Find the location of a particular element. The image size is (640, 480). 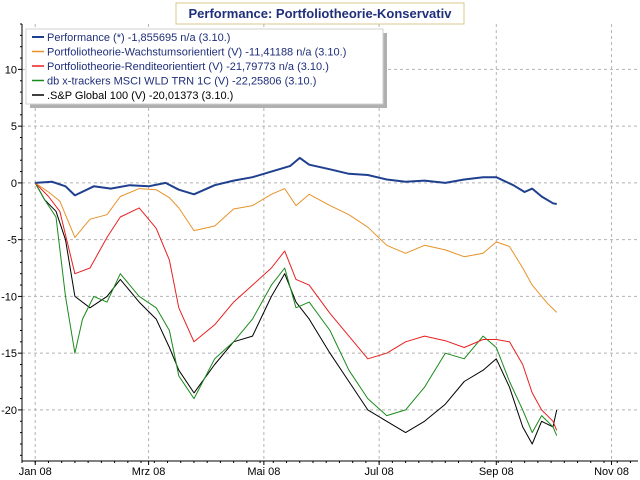

y-axis: -20 -15 -10 -5 0 5 10 is located at coordinates (11, 239).